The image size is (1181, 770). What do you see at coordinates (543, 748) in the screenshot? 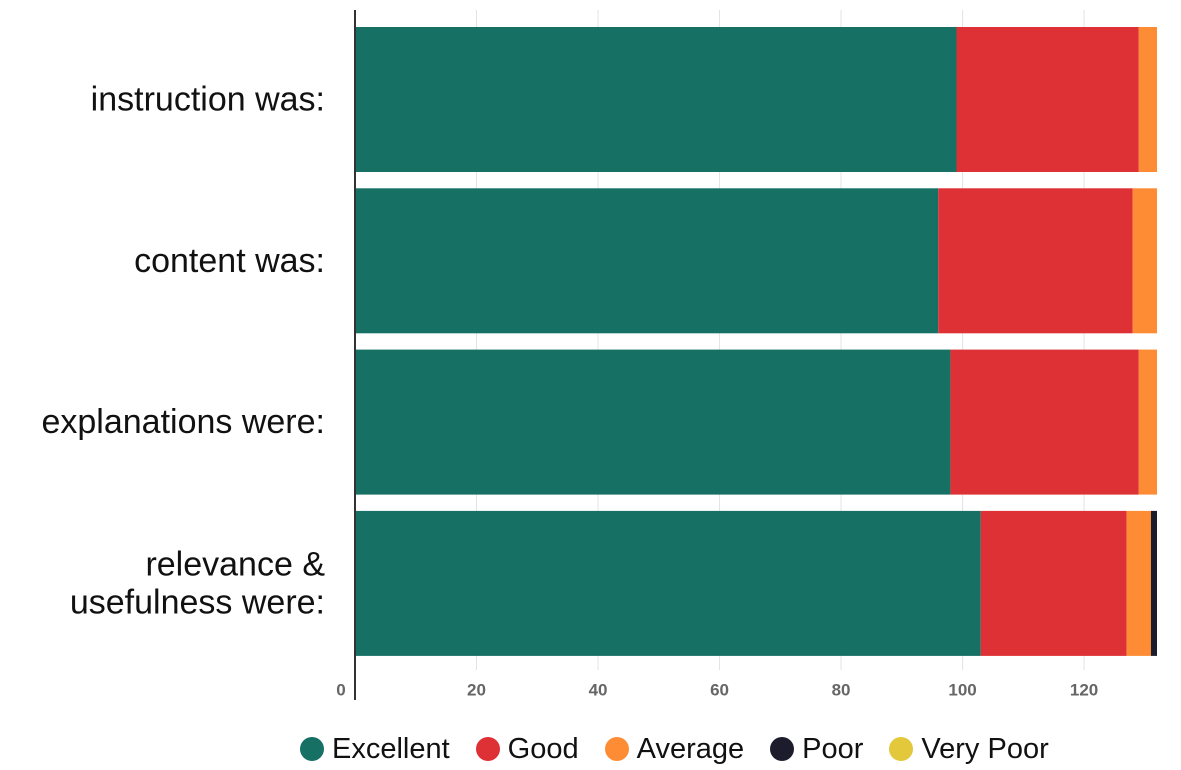
I see `legend-label: Good` at bounding box center [543, 748].